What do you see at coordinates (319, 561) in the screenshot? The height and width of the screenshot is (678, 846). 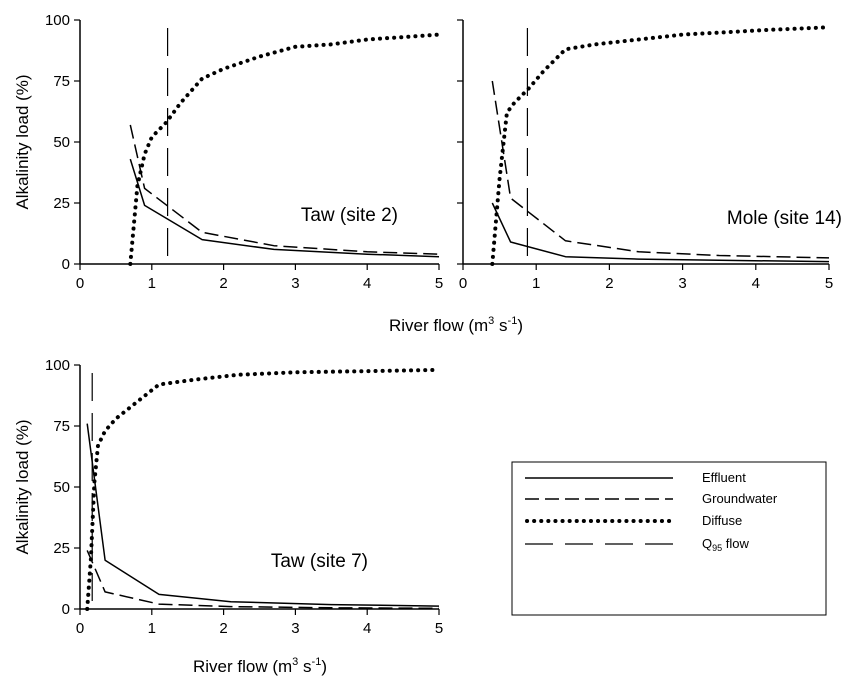 I see `panel-label-taw-site-7: Taw (site 7)` at bounding box center [319, 561].